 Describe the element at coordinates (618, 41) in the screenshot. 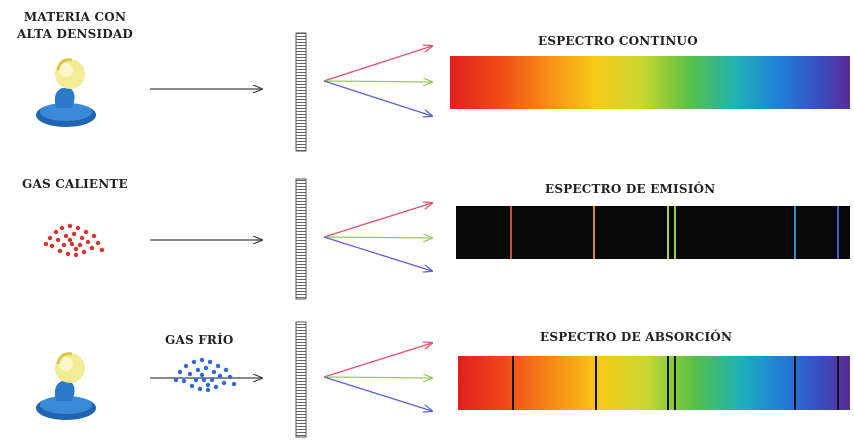

I see `label-continuous-spectrum: ESPECTRO CONTINUO` at that location.